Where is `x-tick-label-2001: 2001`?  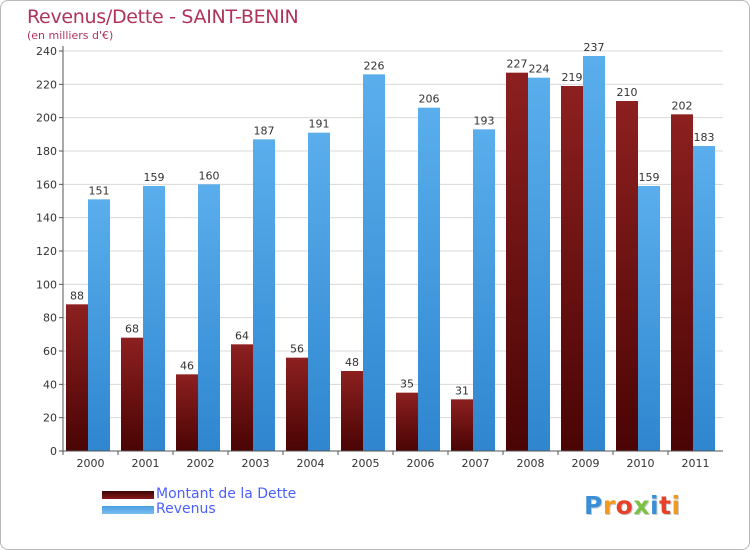
x-tick-label-2001: 2001 is located at coordinates (146, 463).